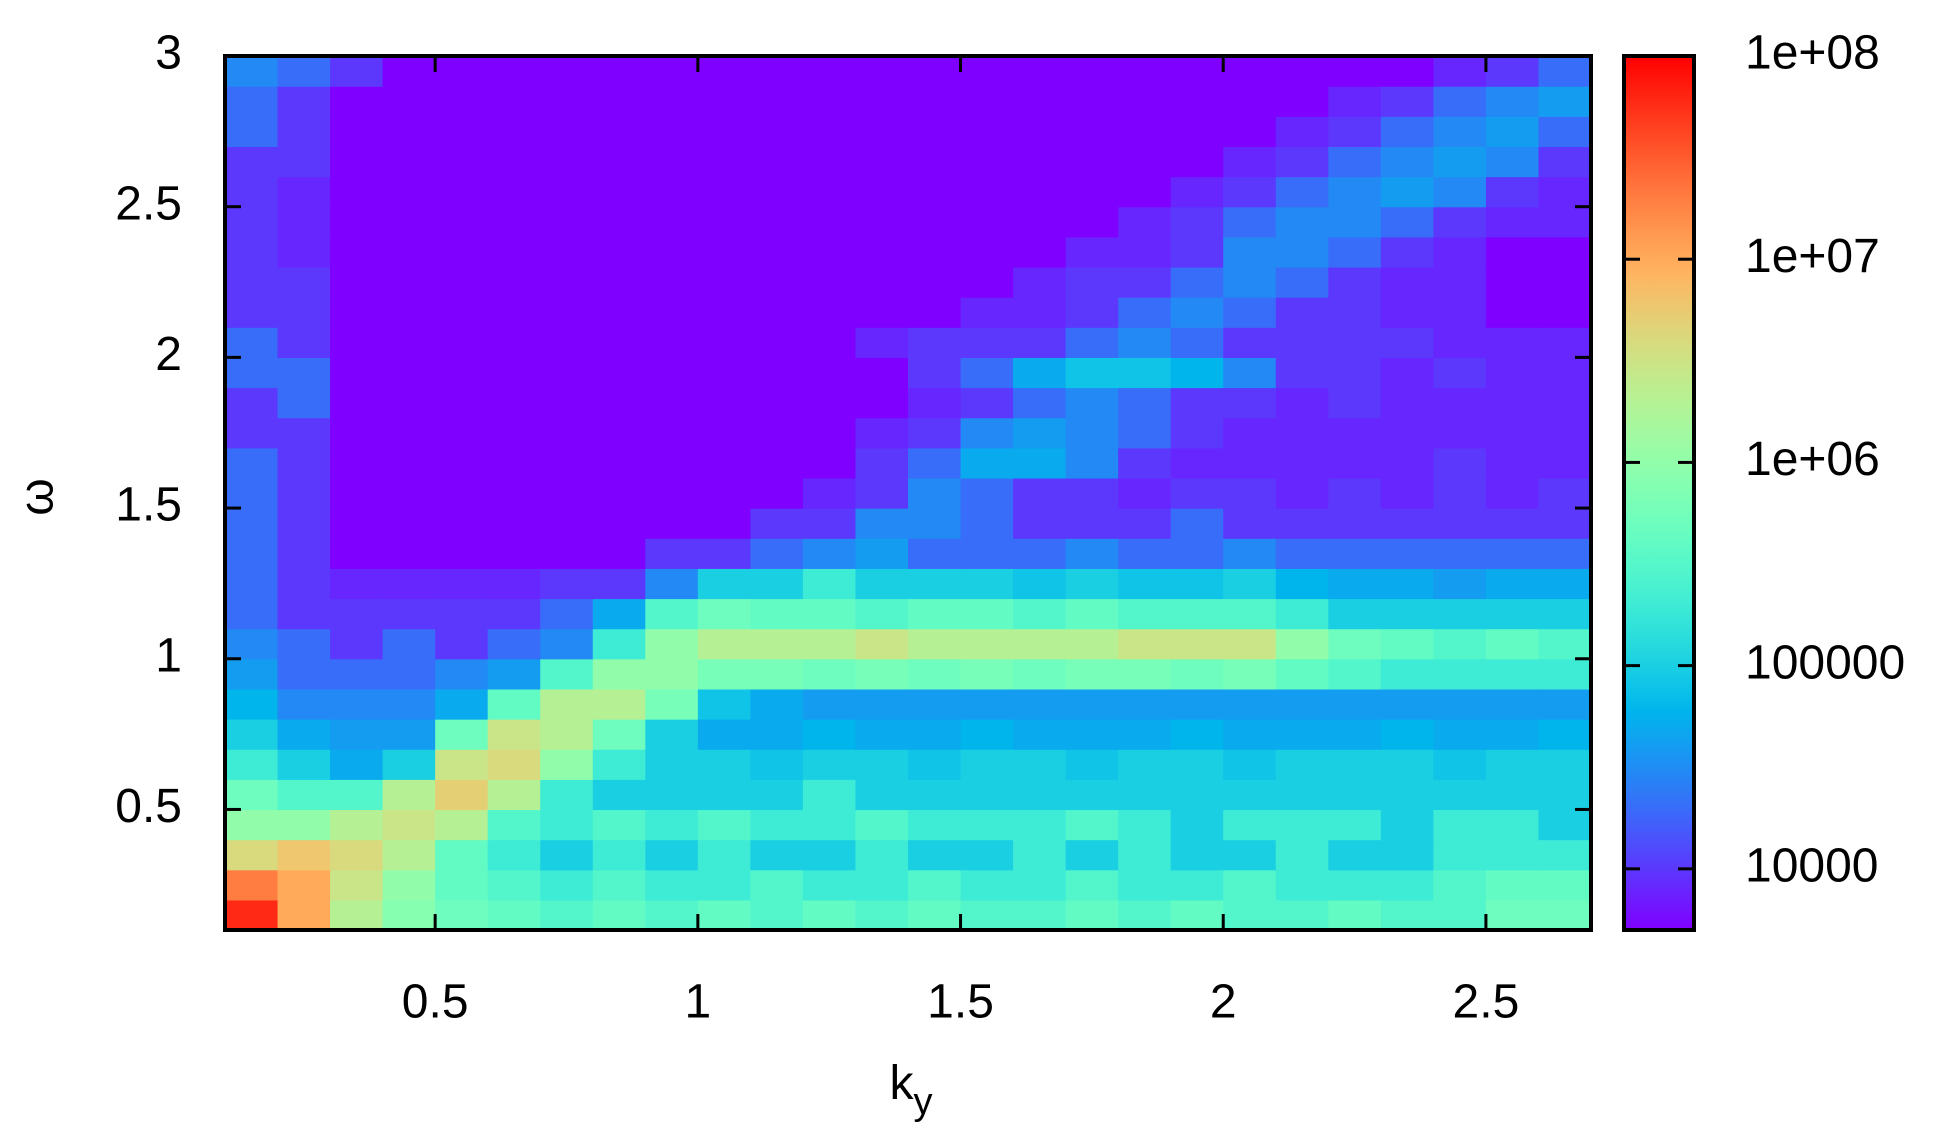 The height and width of the screenshot is (1147, 1947). What do you see at coordinates (168, 655) in the screenshot?
I see `y-tick-label: 1` at bounding box center [168, 655].